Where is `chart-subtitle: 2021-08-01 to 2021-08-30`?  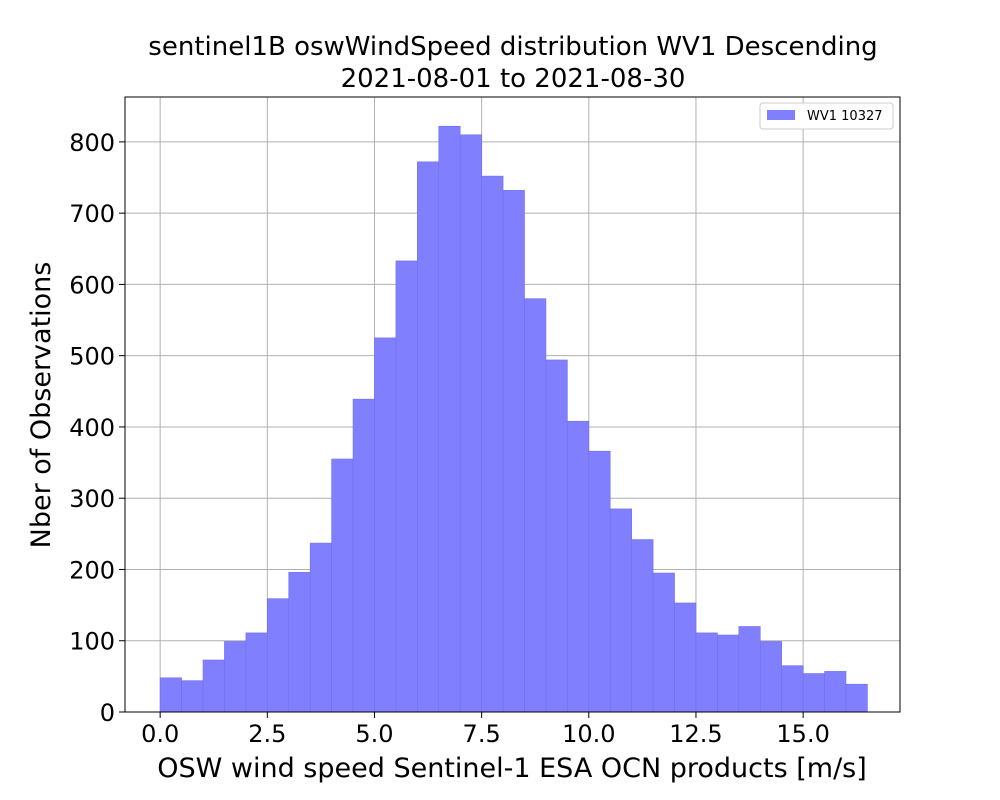
chart-subtitle: 2021-08-01 to 2021-08-30 is located at coordinates (513, 79).